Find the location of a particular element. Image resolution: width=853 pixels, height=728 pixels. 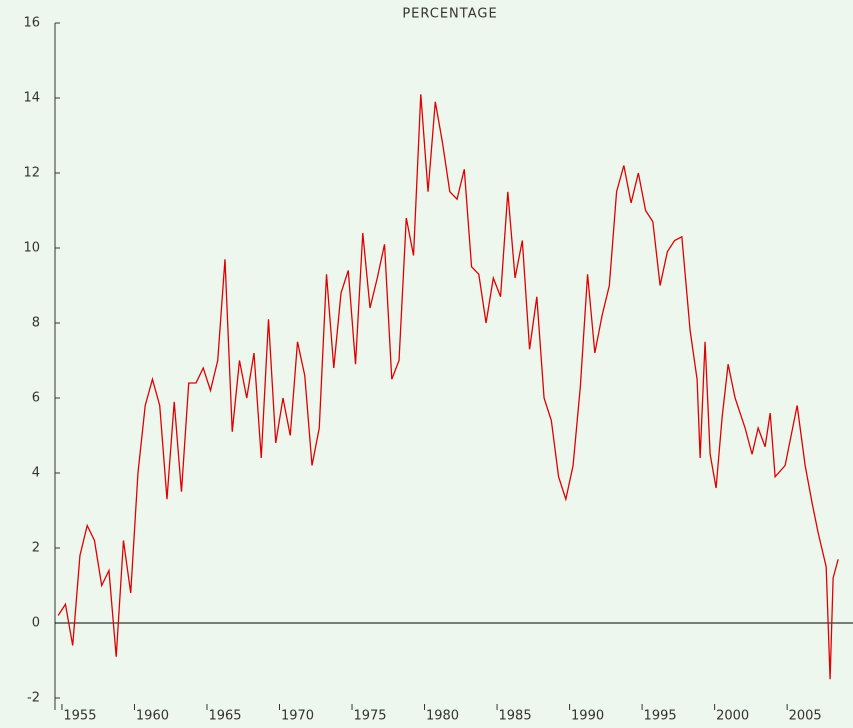

x-tick-label: 1995 is located at coordinates (660, 716).